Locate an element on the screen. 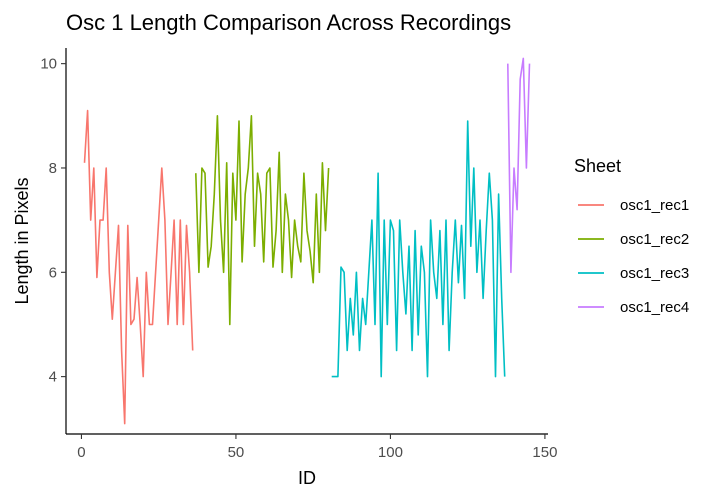 The height and width of the screenshot is (498, 726). y-tick-label: 4 is located at coordinates (53, 377).